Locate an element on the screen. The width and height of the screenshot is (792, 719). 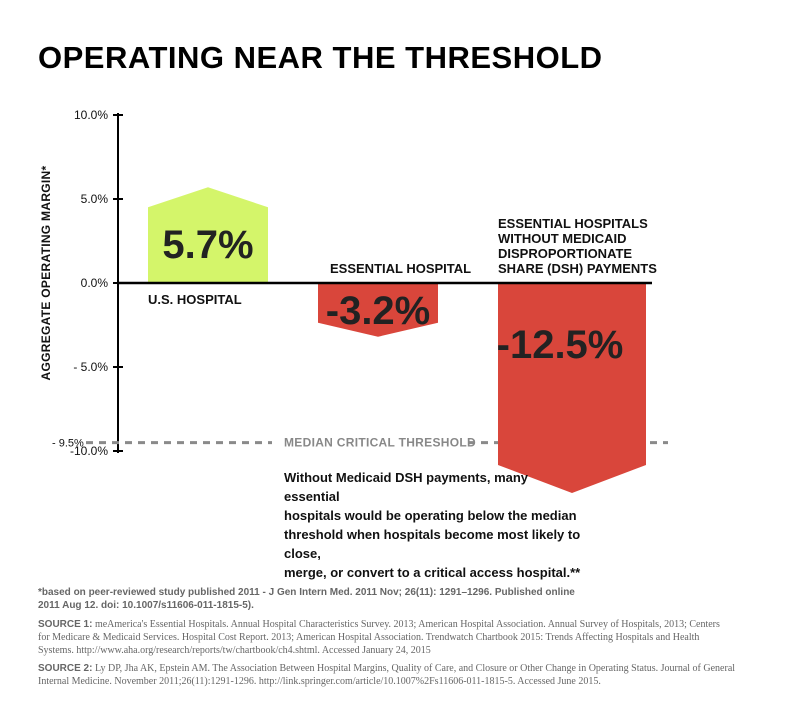
category-label: DISPROPORTIONATE is located at coordinates (565, 253).